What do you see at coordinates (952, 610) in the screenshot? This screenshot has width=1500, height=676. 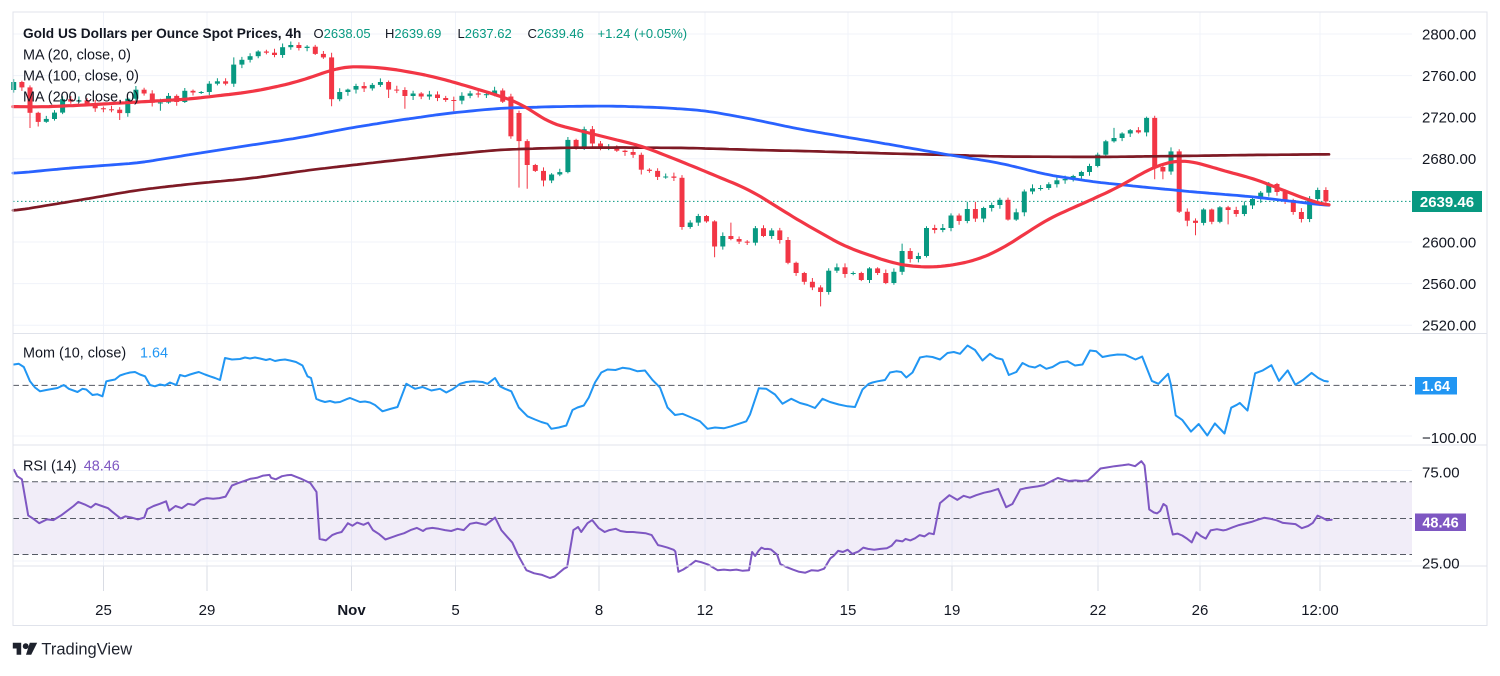 I see `svg-text: 19` at bounding box center [952, 610].